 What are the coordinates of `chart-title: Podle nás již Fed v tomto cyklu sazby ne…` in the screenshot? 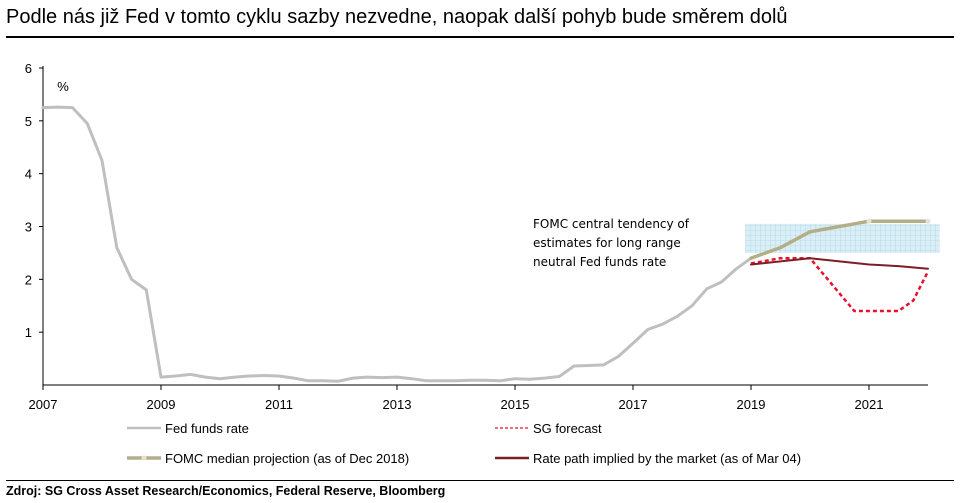 It's located at (397, 17).